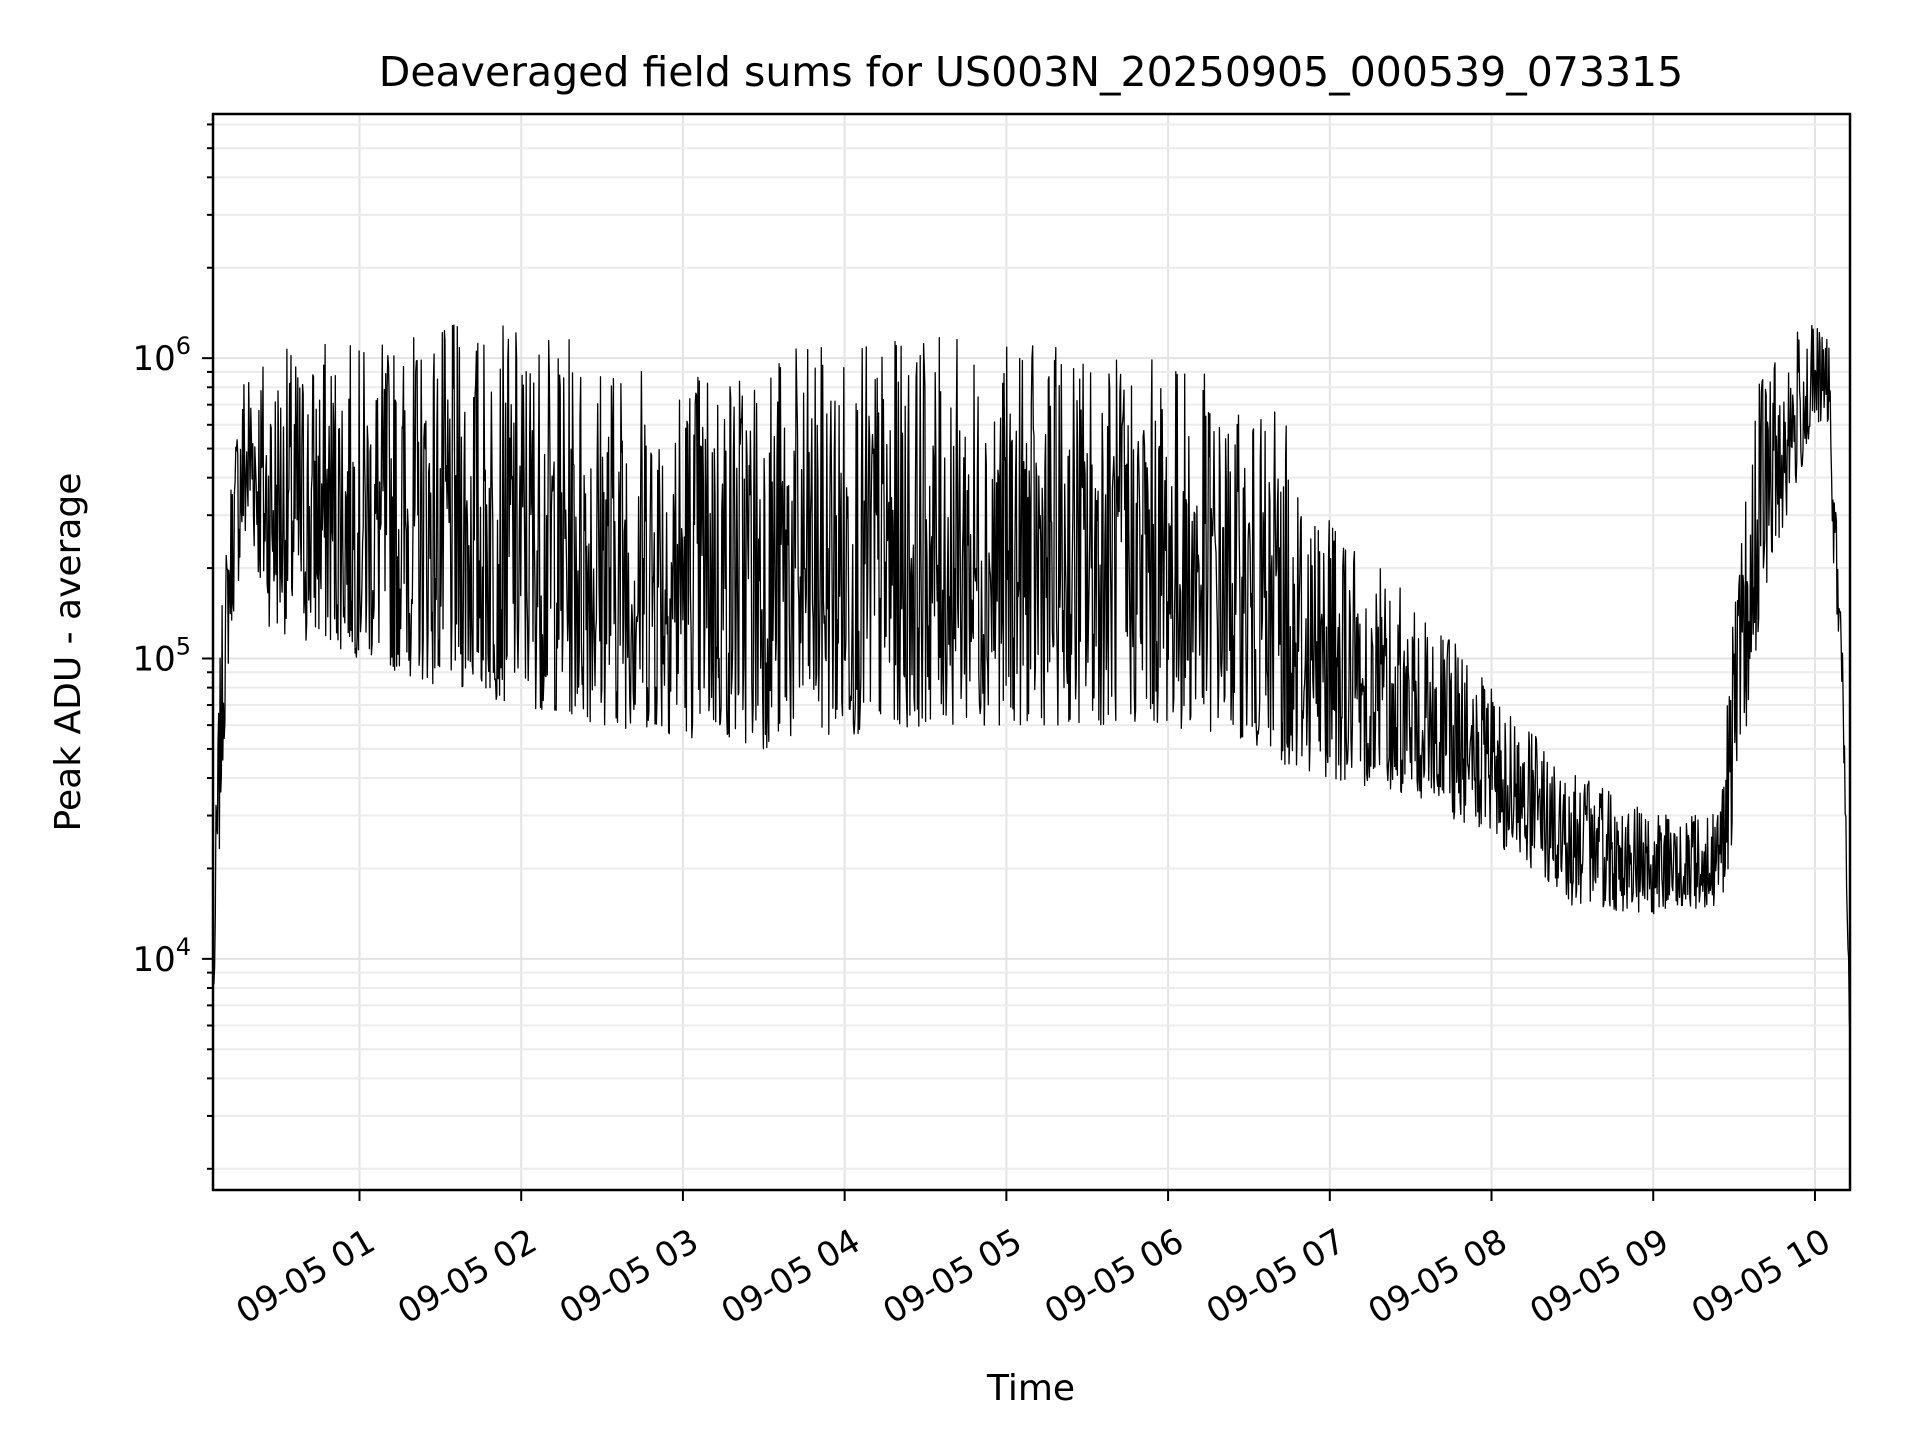  What do you see at coordinates (68, 652) in the screenshot?
I see `y-axis-label: Peak ADU - average` at bounding box center [68, 652].